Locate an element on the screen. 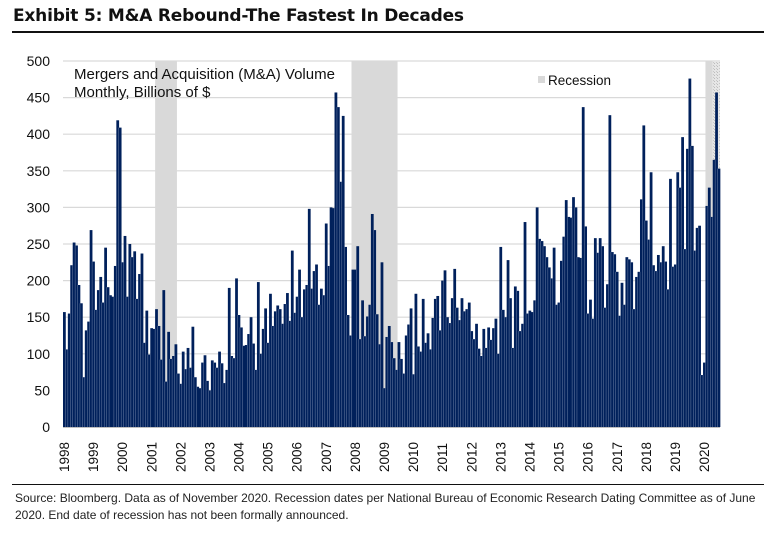 The image size is (775, 547). y-tick-label-100: 100 is located at coordinates (39, 354).